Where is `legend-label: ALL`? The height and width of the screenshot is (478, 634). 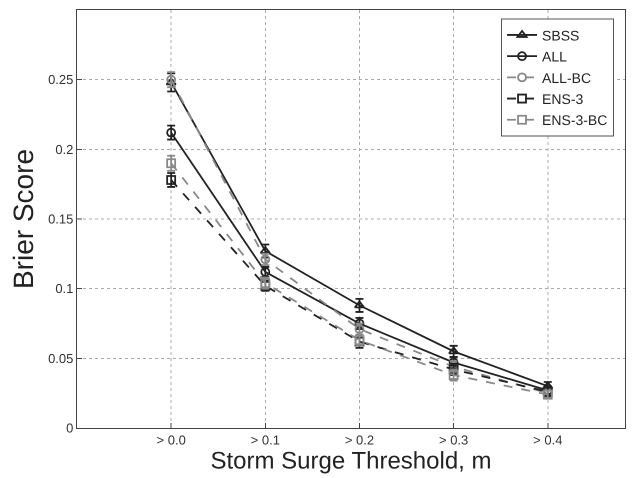 legend-label: ALL is located at coordinates (555, 56).